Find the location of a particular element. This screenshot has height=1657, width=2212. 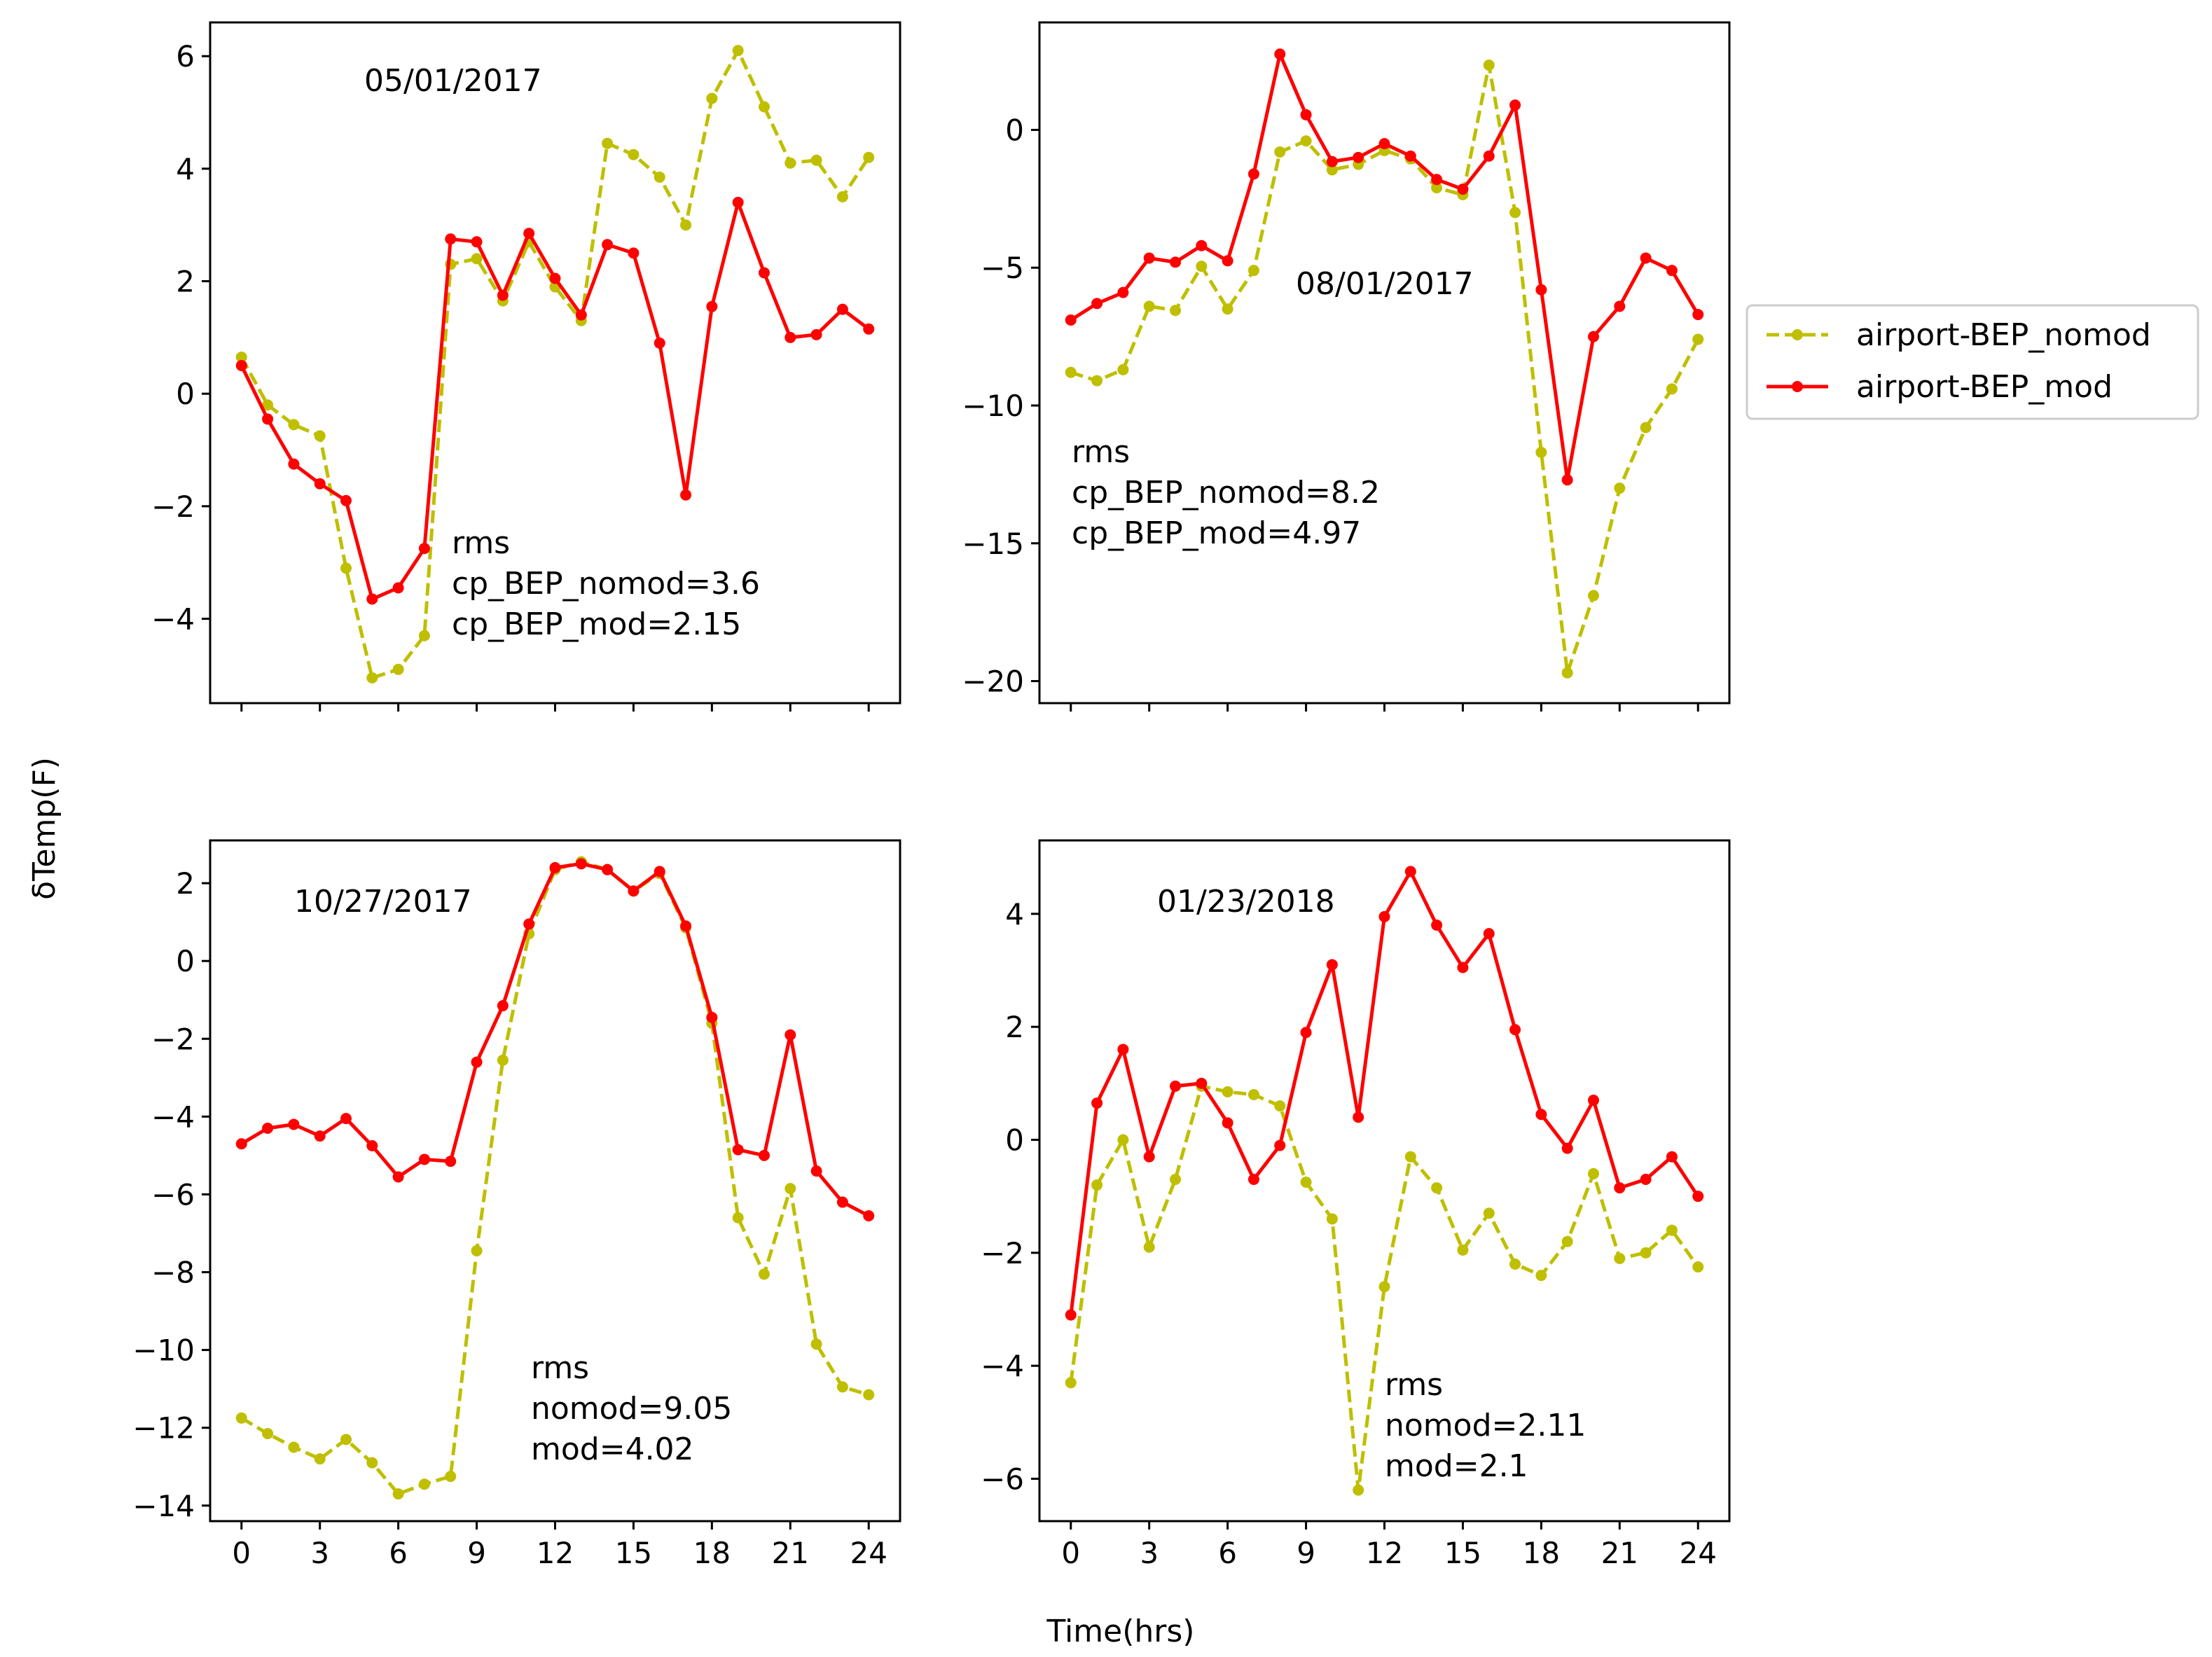

y-tick-label: −8 is located at coordinates (173, 1273).